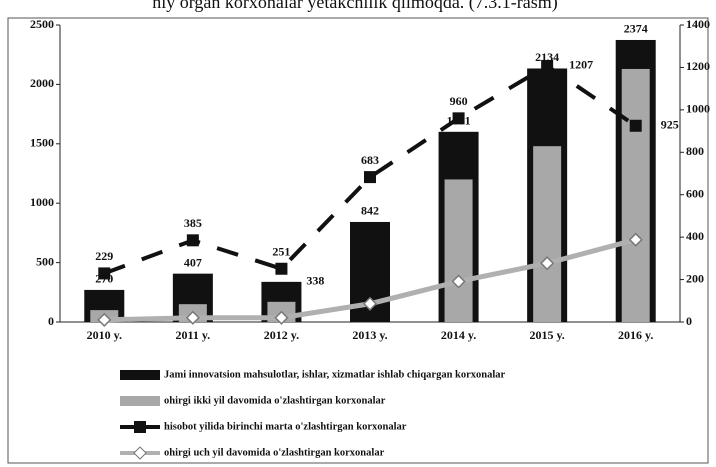 This screenshot has height=467, width=716. I want to click on data-label: 385, so click(193, 223).